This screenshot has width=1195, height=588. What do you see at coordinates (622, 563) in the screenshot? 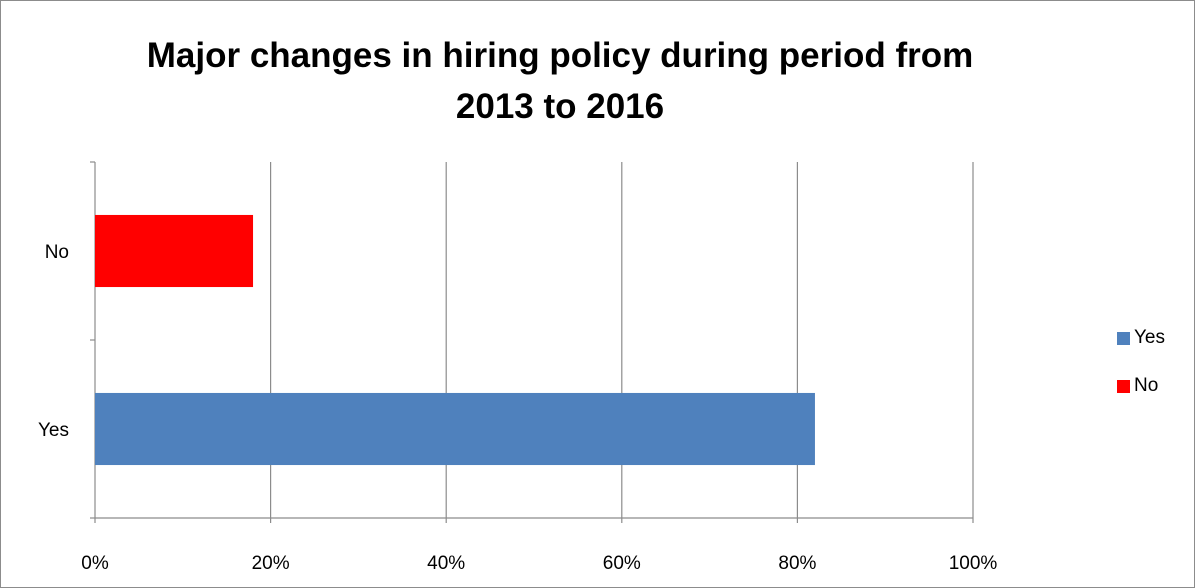
I see `x-tick-label-3: 60%` at bounding box center [622, 563].